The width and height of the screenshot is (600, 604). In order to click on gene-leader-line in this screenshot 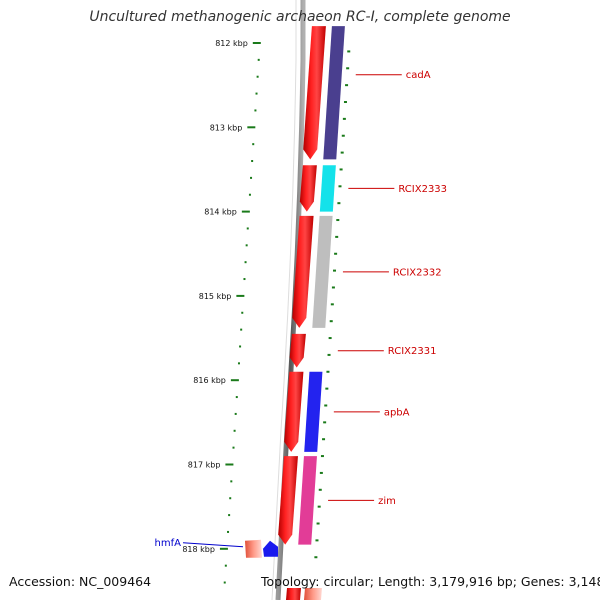, I will do `click(213, 545)`.